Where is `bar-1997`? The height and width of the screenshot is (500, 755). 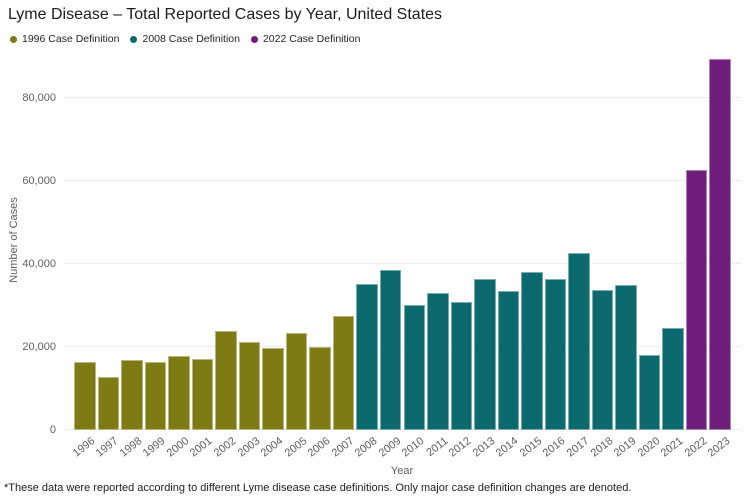 bar-1997 is located at coordinates (108, 403).